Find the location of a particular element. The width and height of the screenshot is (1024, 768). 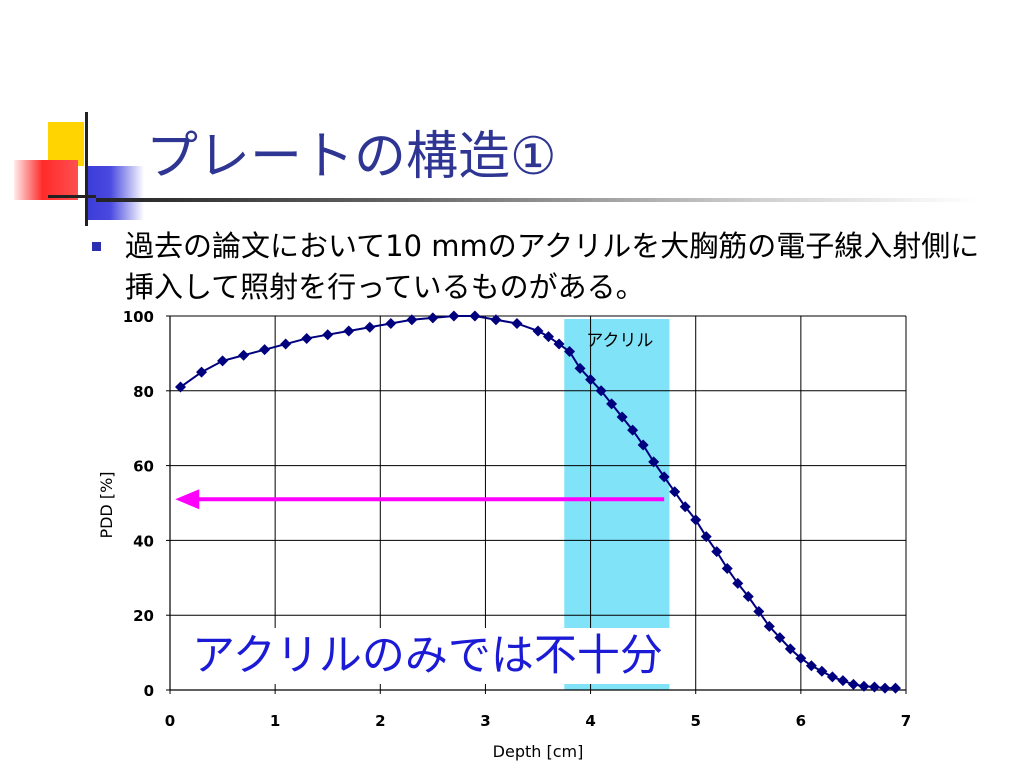

decor-blue-square is located at coordinates (116, 193).